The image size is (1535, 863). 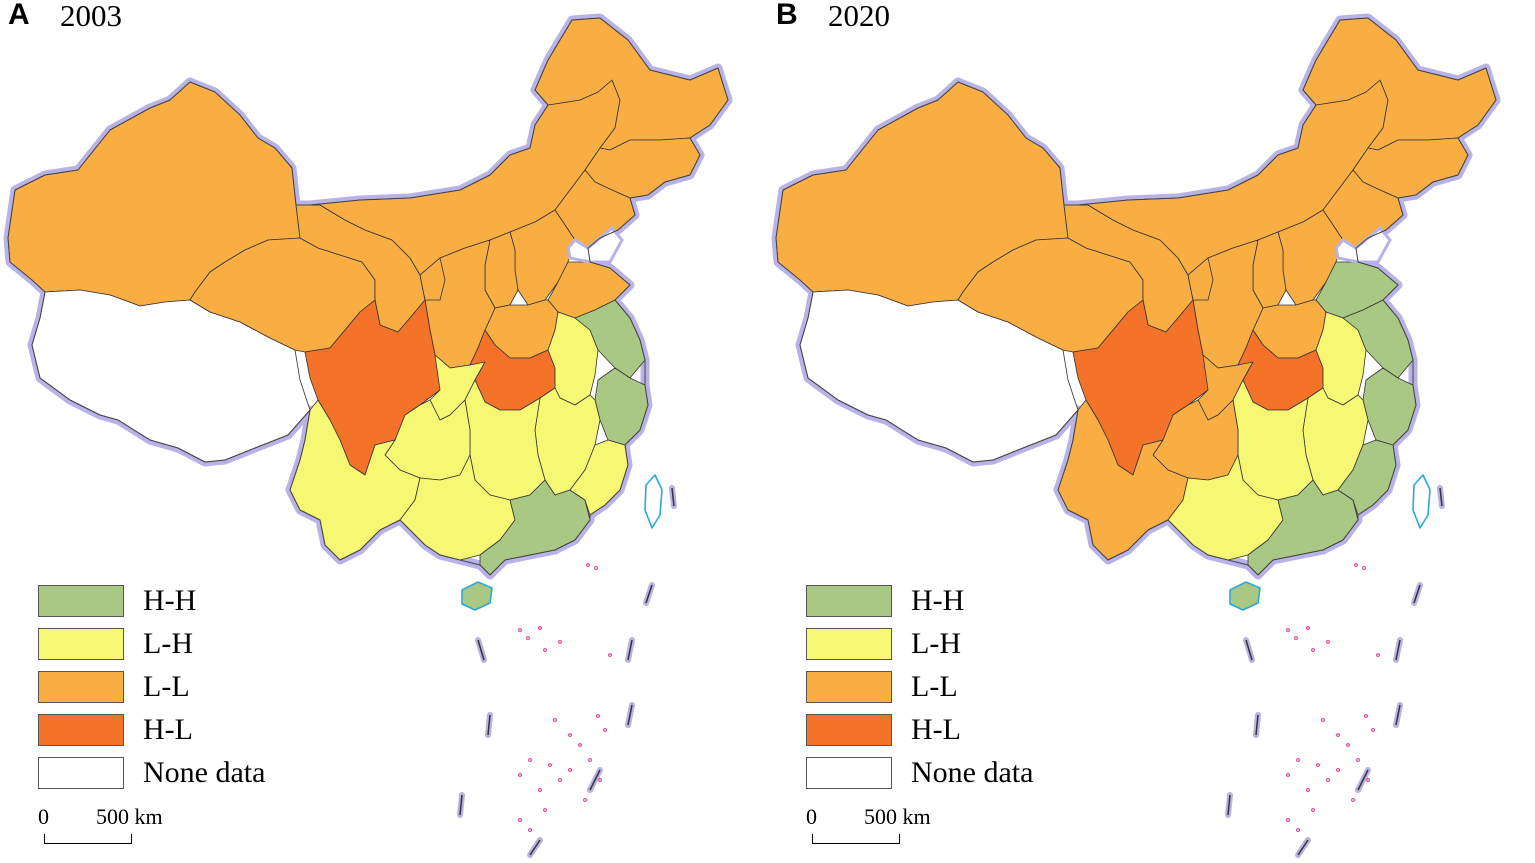 I want to click on scale-bar: 0 500 km, so click(x=108, y=828).